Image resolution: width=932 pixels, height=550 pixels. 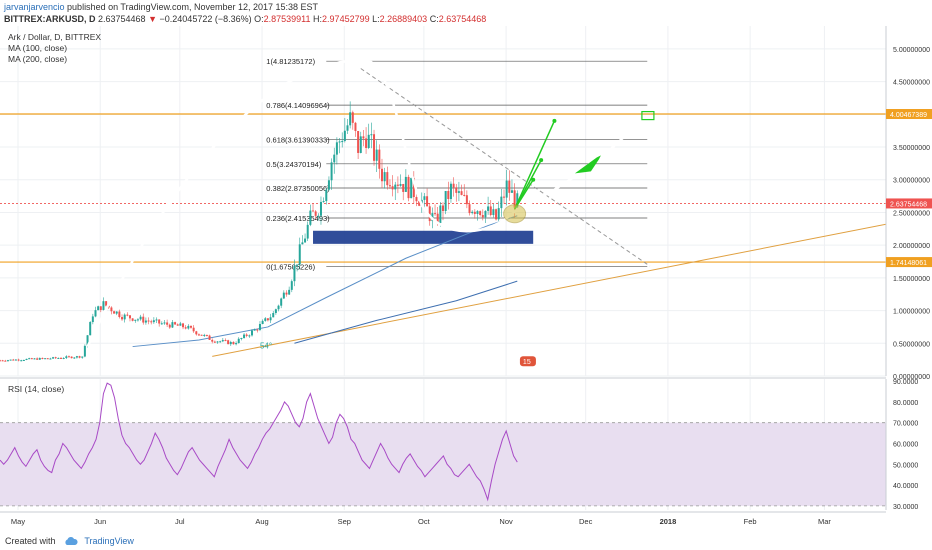 What do you see at coordinates (905, 382) in the screenshot?
I see `rsi-tick-label: 90.0000` at bounding box center [905, 382].